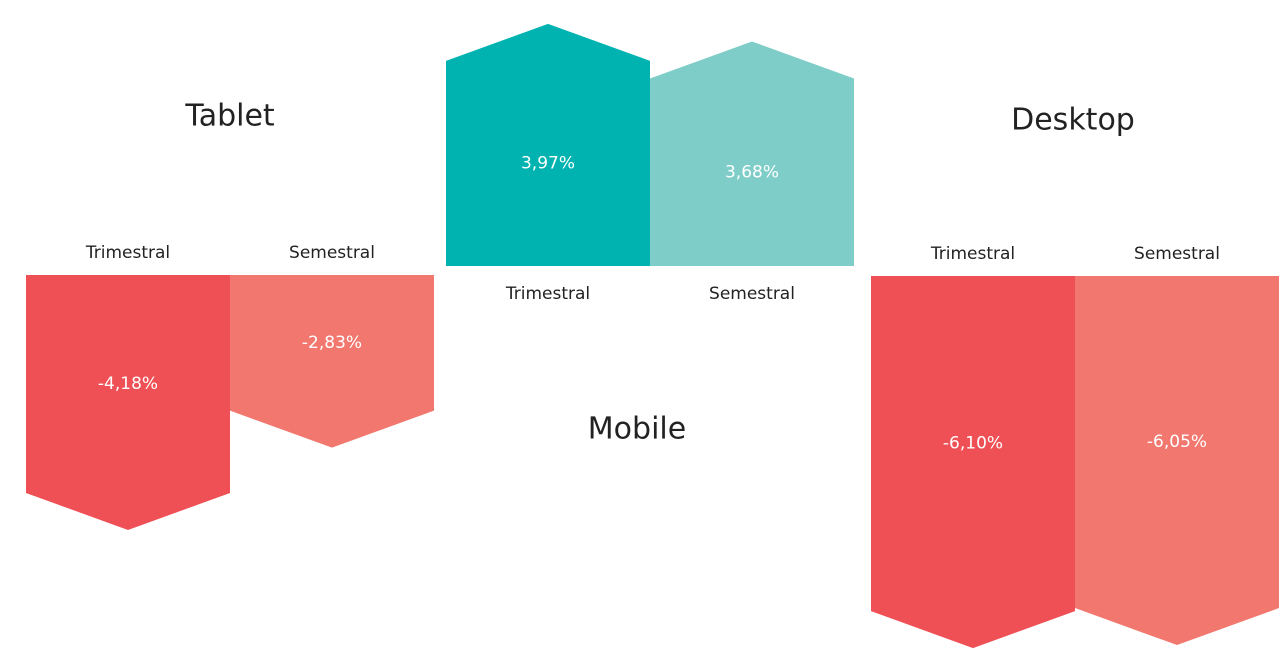  I want to click on group-title: Tablet, so click(229, 116).